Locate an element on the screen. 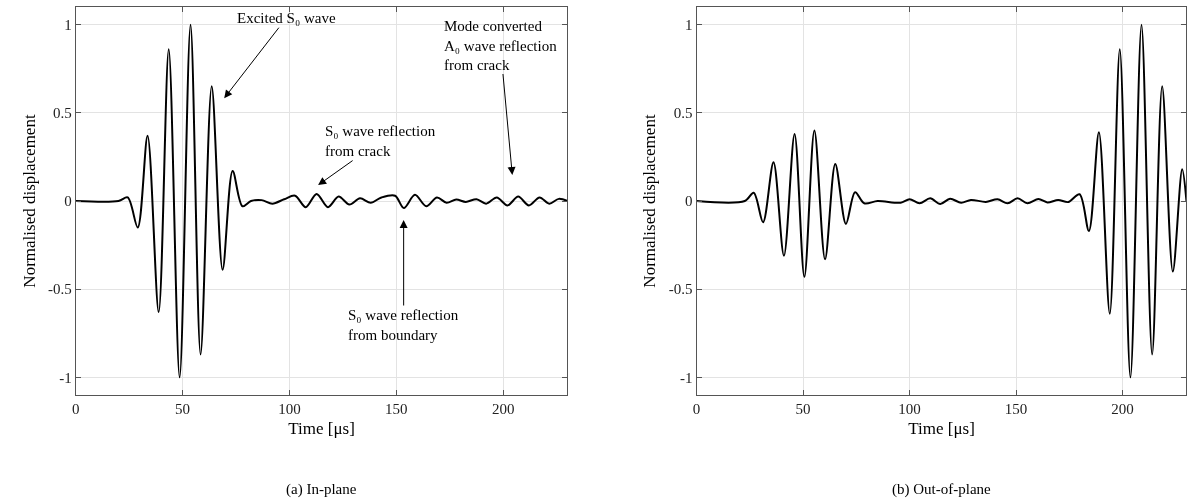 This screenshot has height=500, width=1190. text: (b) Out-of-plane is located at coordinates (942, 489).